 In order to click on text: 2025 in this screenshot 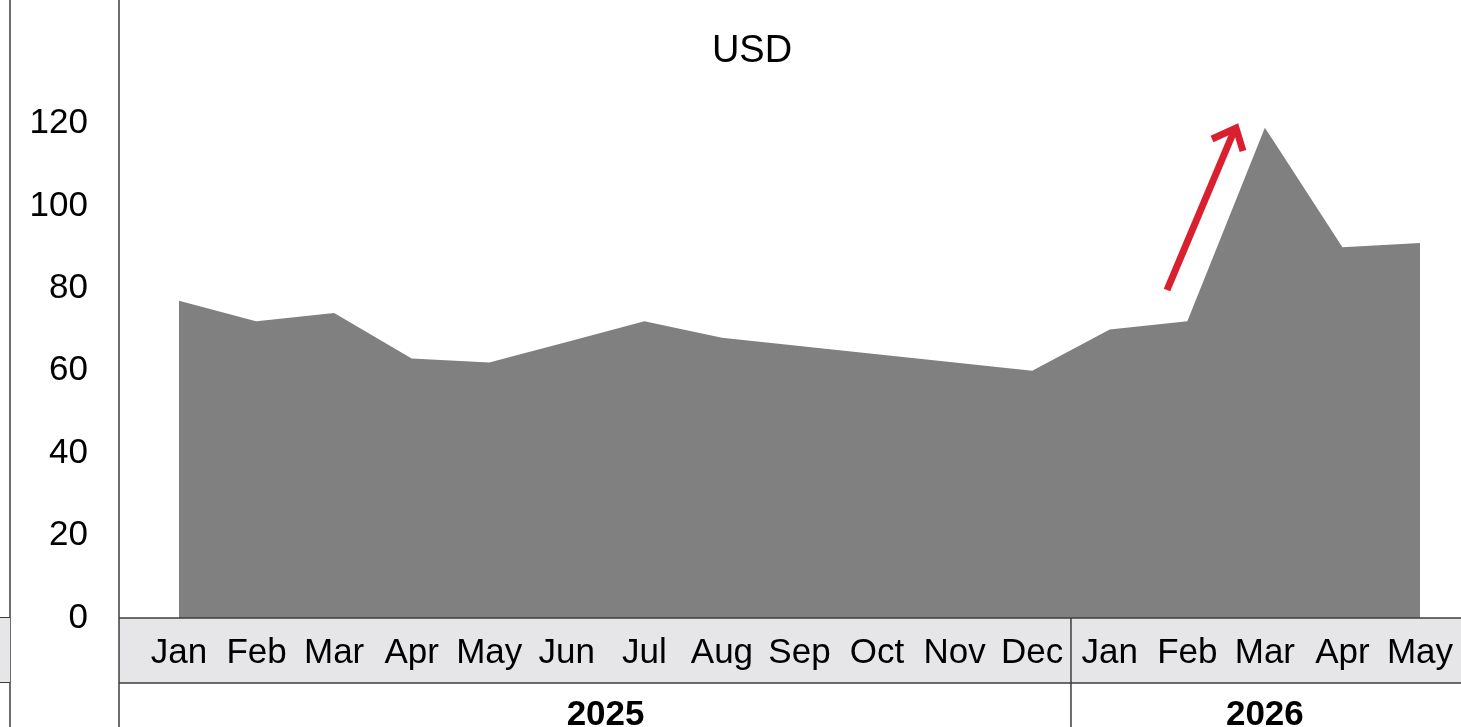, I will do `click(605, 709)`.